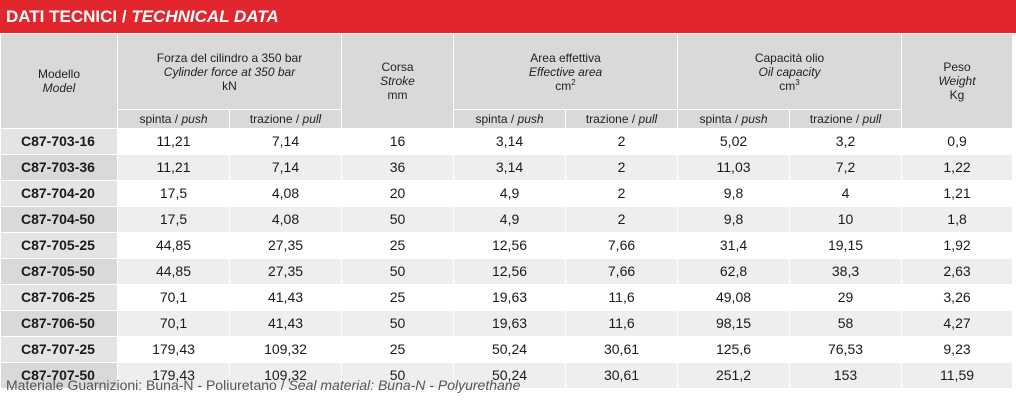  What do you see at coordinates (59, 245) in the screenshot?
I see `cell-model: C87-705-25` at bounding box center [59, 245].